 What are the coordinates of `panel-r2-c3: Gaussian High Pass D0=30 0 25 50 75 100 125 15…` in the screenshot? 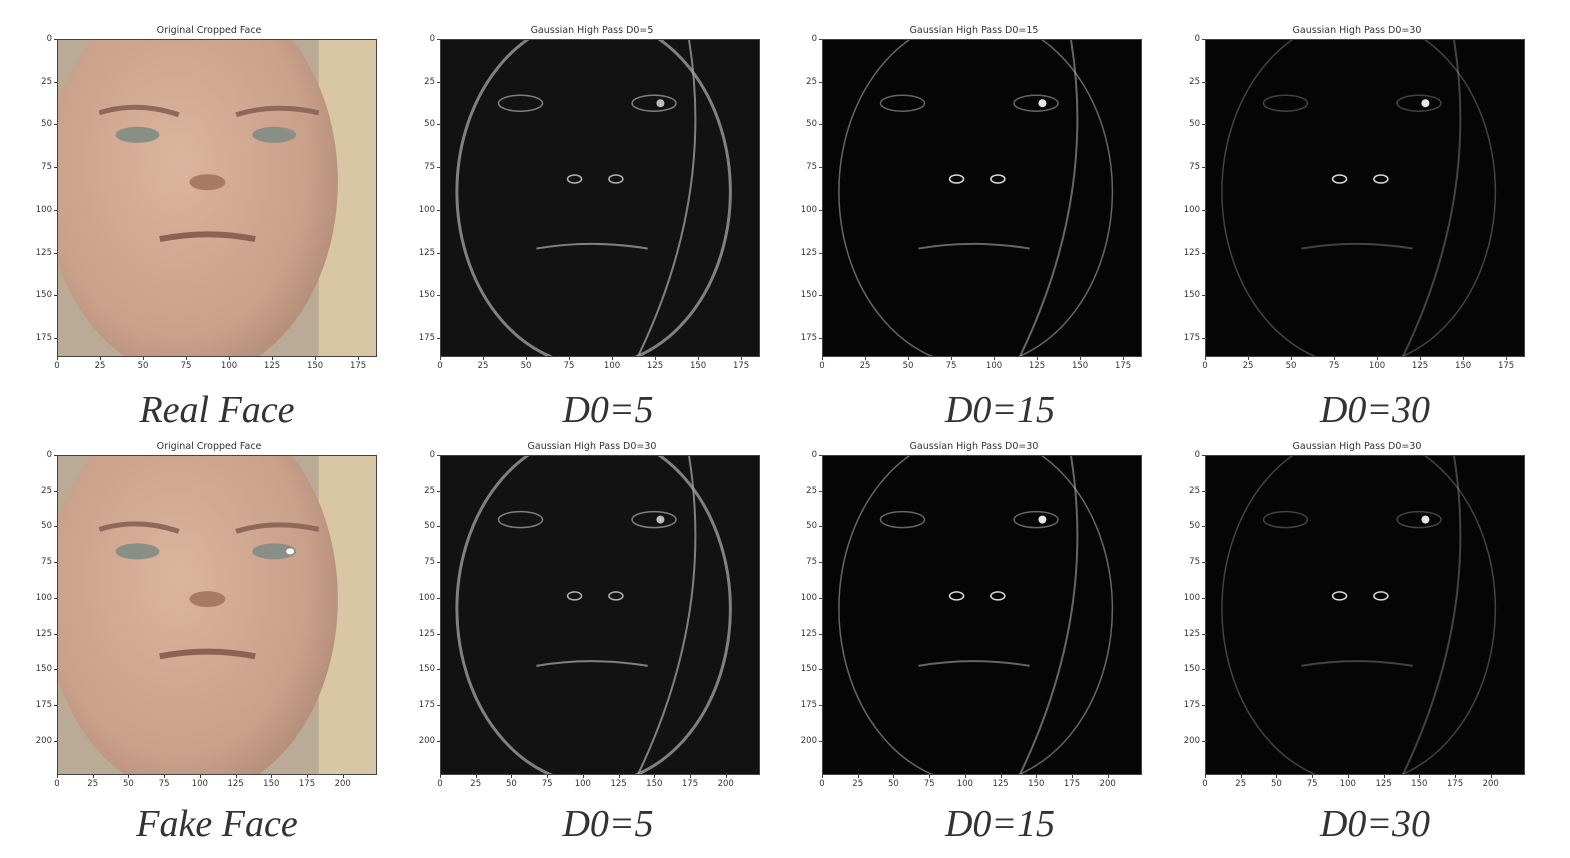 It's located at (960, 620).